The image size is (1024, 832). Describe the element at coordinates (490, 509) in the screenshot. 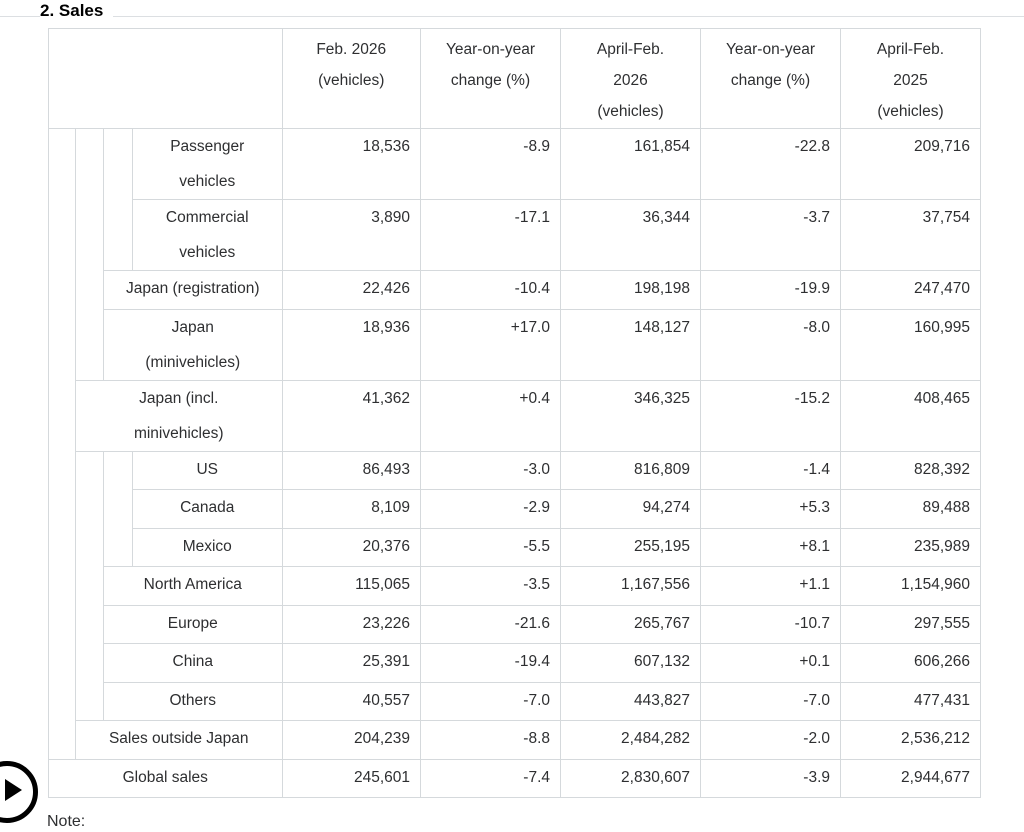

I see `value-cell: -2.9` at that location.